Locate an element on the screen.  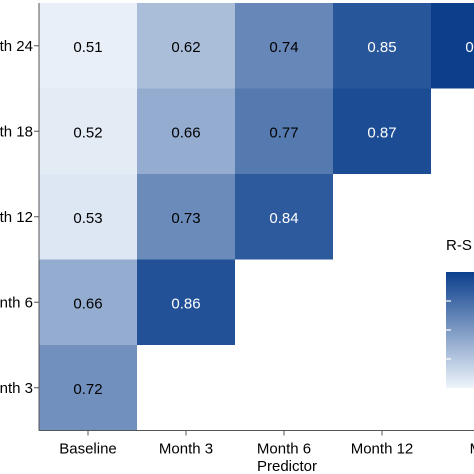
cell-value-label: 0.72 is located at coordinates (87, 389).